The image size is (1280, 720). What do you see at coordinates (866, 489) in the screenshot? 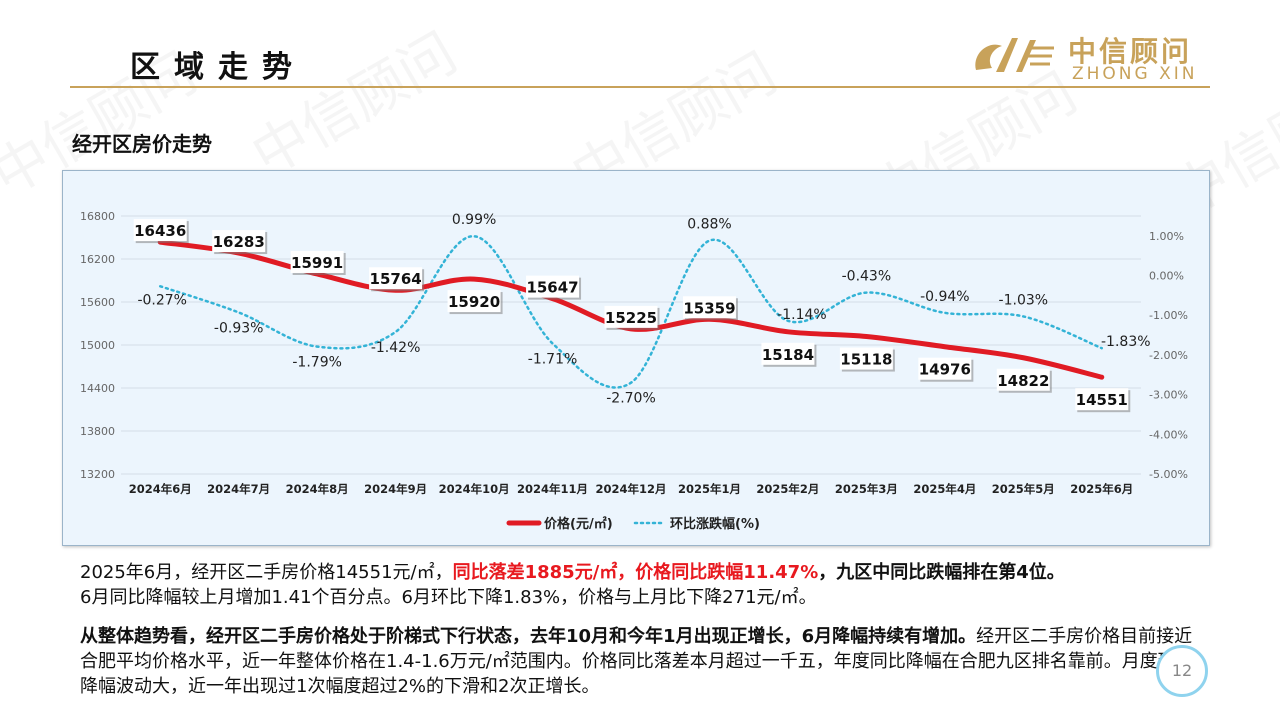
I see `x-tick-label: 2025年3月` at bounding box center [866, 489].